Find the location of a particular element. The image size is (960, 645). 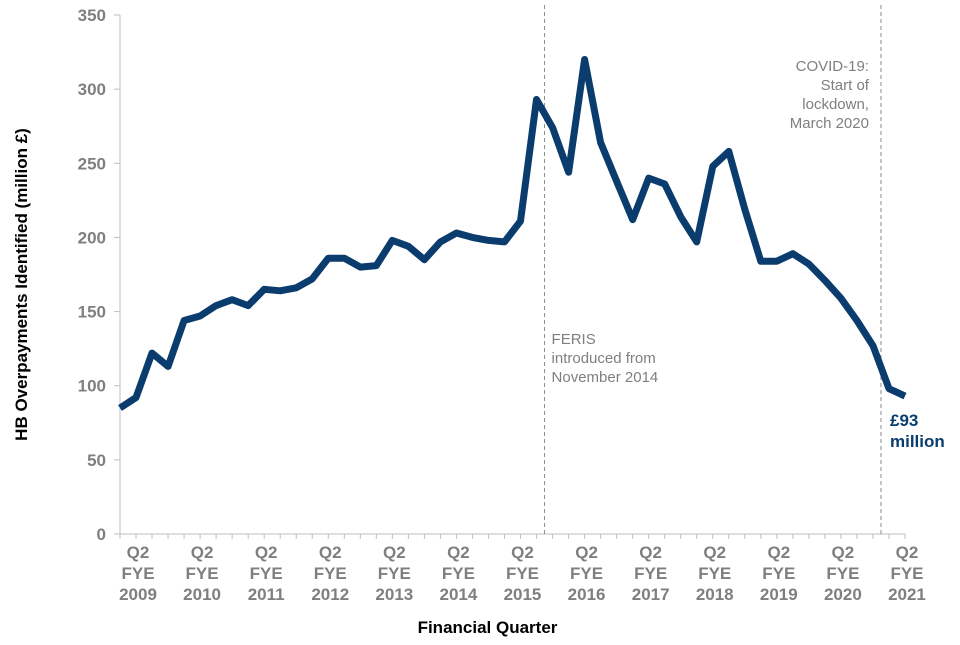

x-tick-label-year: 2017 is located at coordinates (651, 594).